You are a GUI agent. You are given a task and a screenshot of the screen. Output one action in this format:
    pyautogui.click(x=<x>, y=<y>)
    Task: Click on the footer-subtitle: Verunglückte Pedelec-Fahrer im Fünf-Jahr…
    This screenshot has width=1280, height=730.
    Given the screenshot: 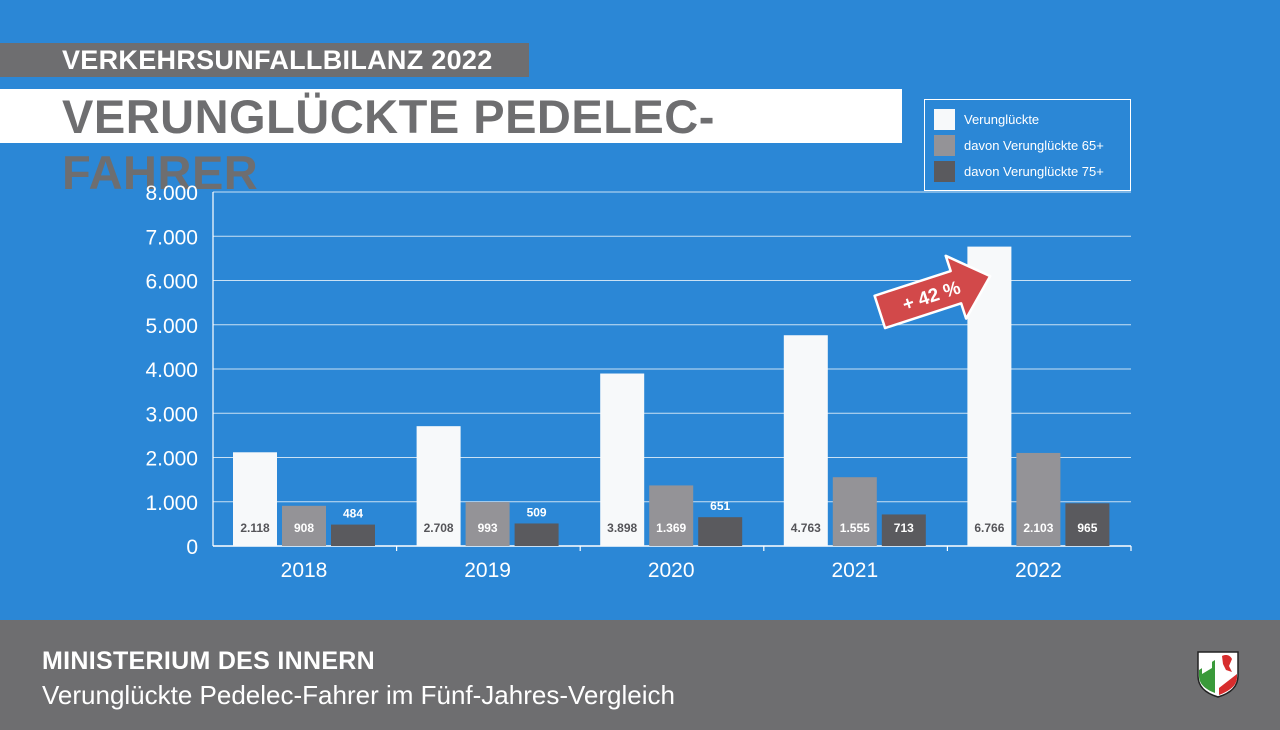 What is the action you would take?
    pyautogui.click(x=358, y=695)
    